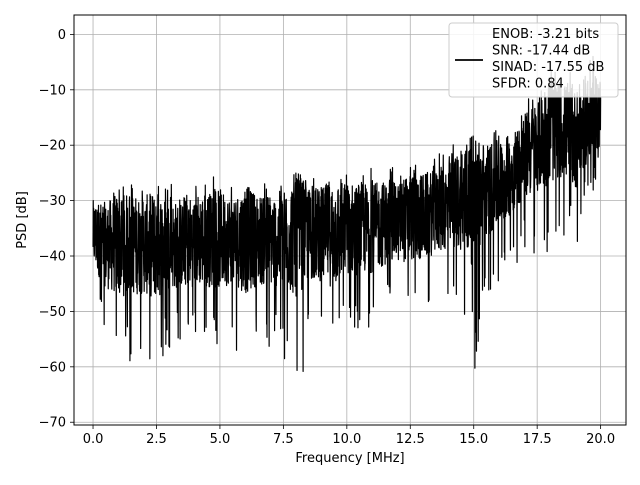 This screenshot has width=640, height=485. Describe the element at coordinates (541, 51) in the screenshot. I see `legend-entry-line: SNR: -17.44 dB` at that location.